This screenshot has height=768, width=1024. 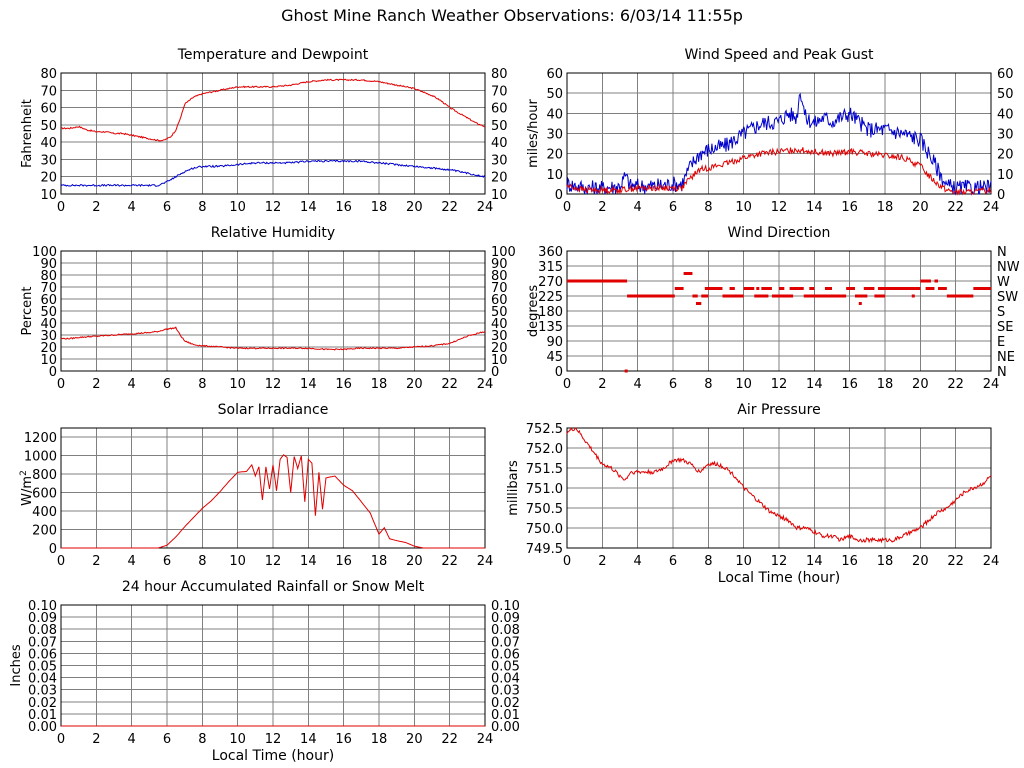 I want to click on x-tick-label: 4, so click(x=638, y=561).